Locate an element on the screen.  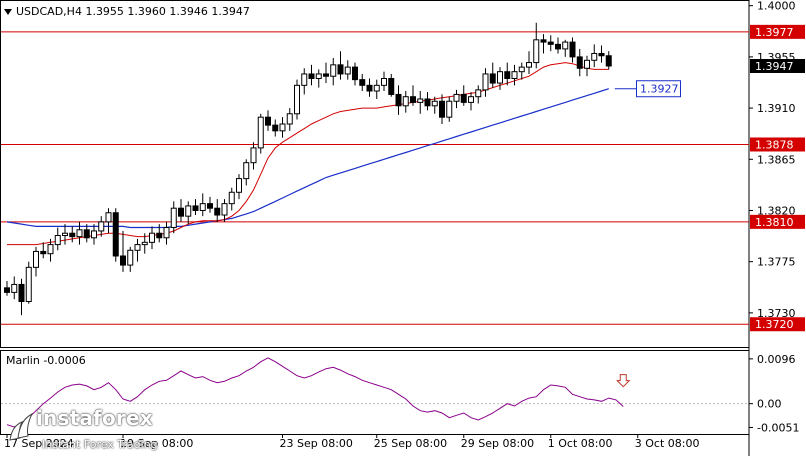
current-price-tag is located at coordinates (777, 65).